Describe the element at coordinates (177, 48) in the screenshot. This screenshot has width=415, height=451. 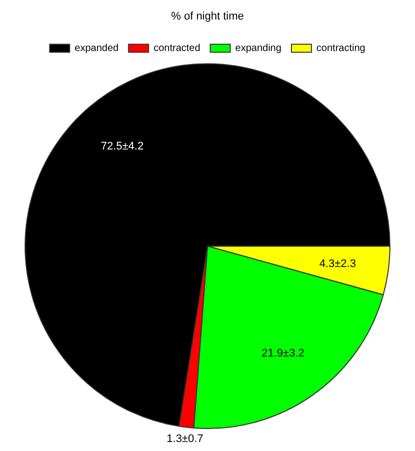
I see `legend-label: contracted` at that location.